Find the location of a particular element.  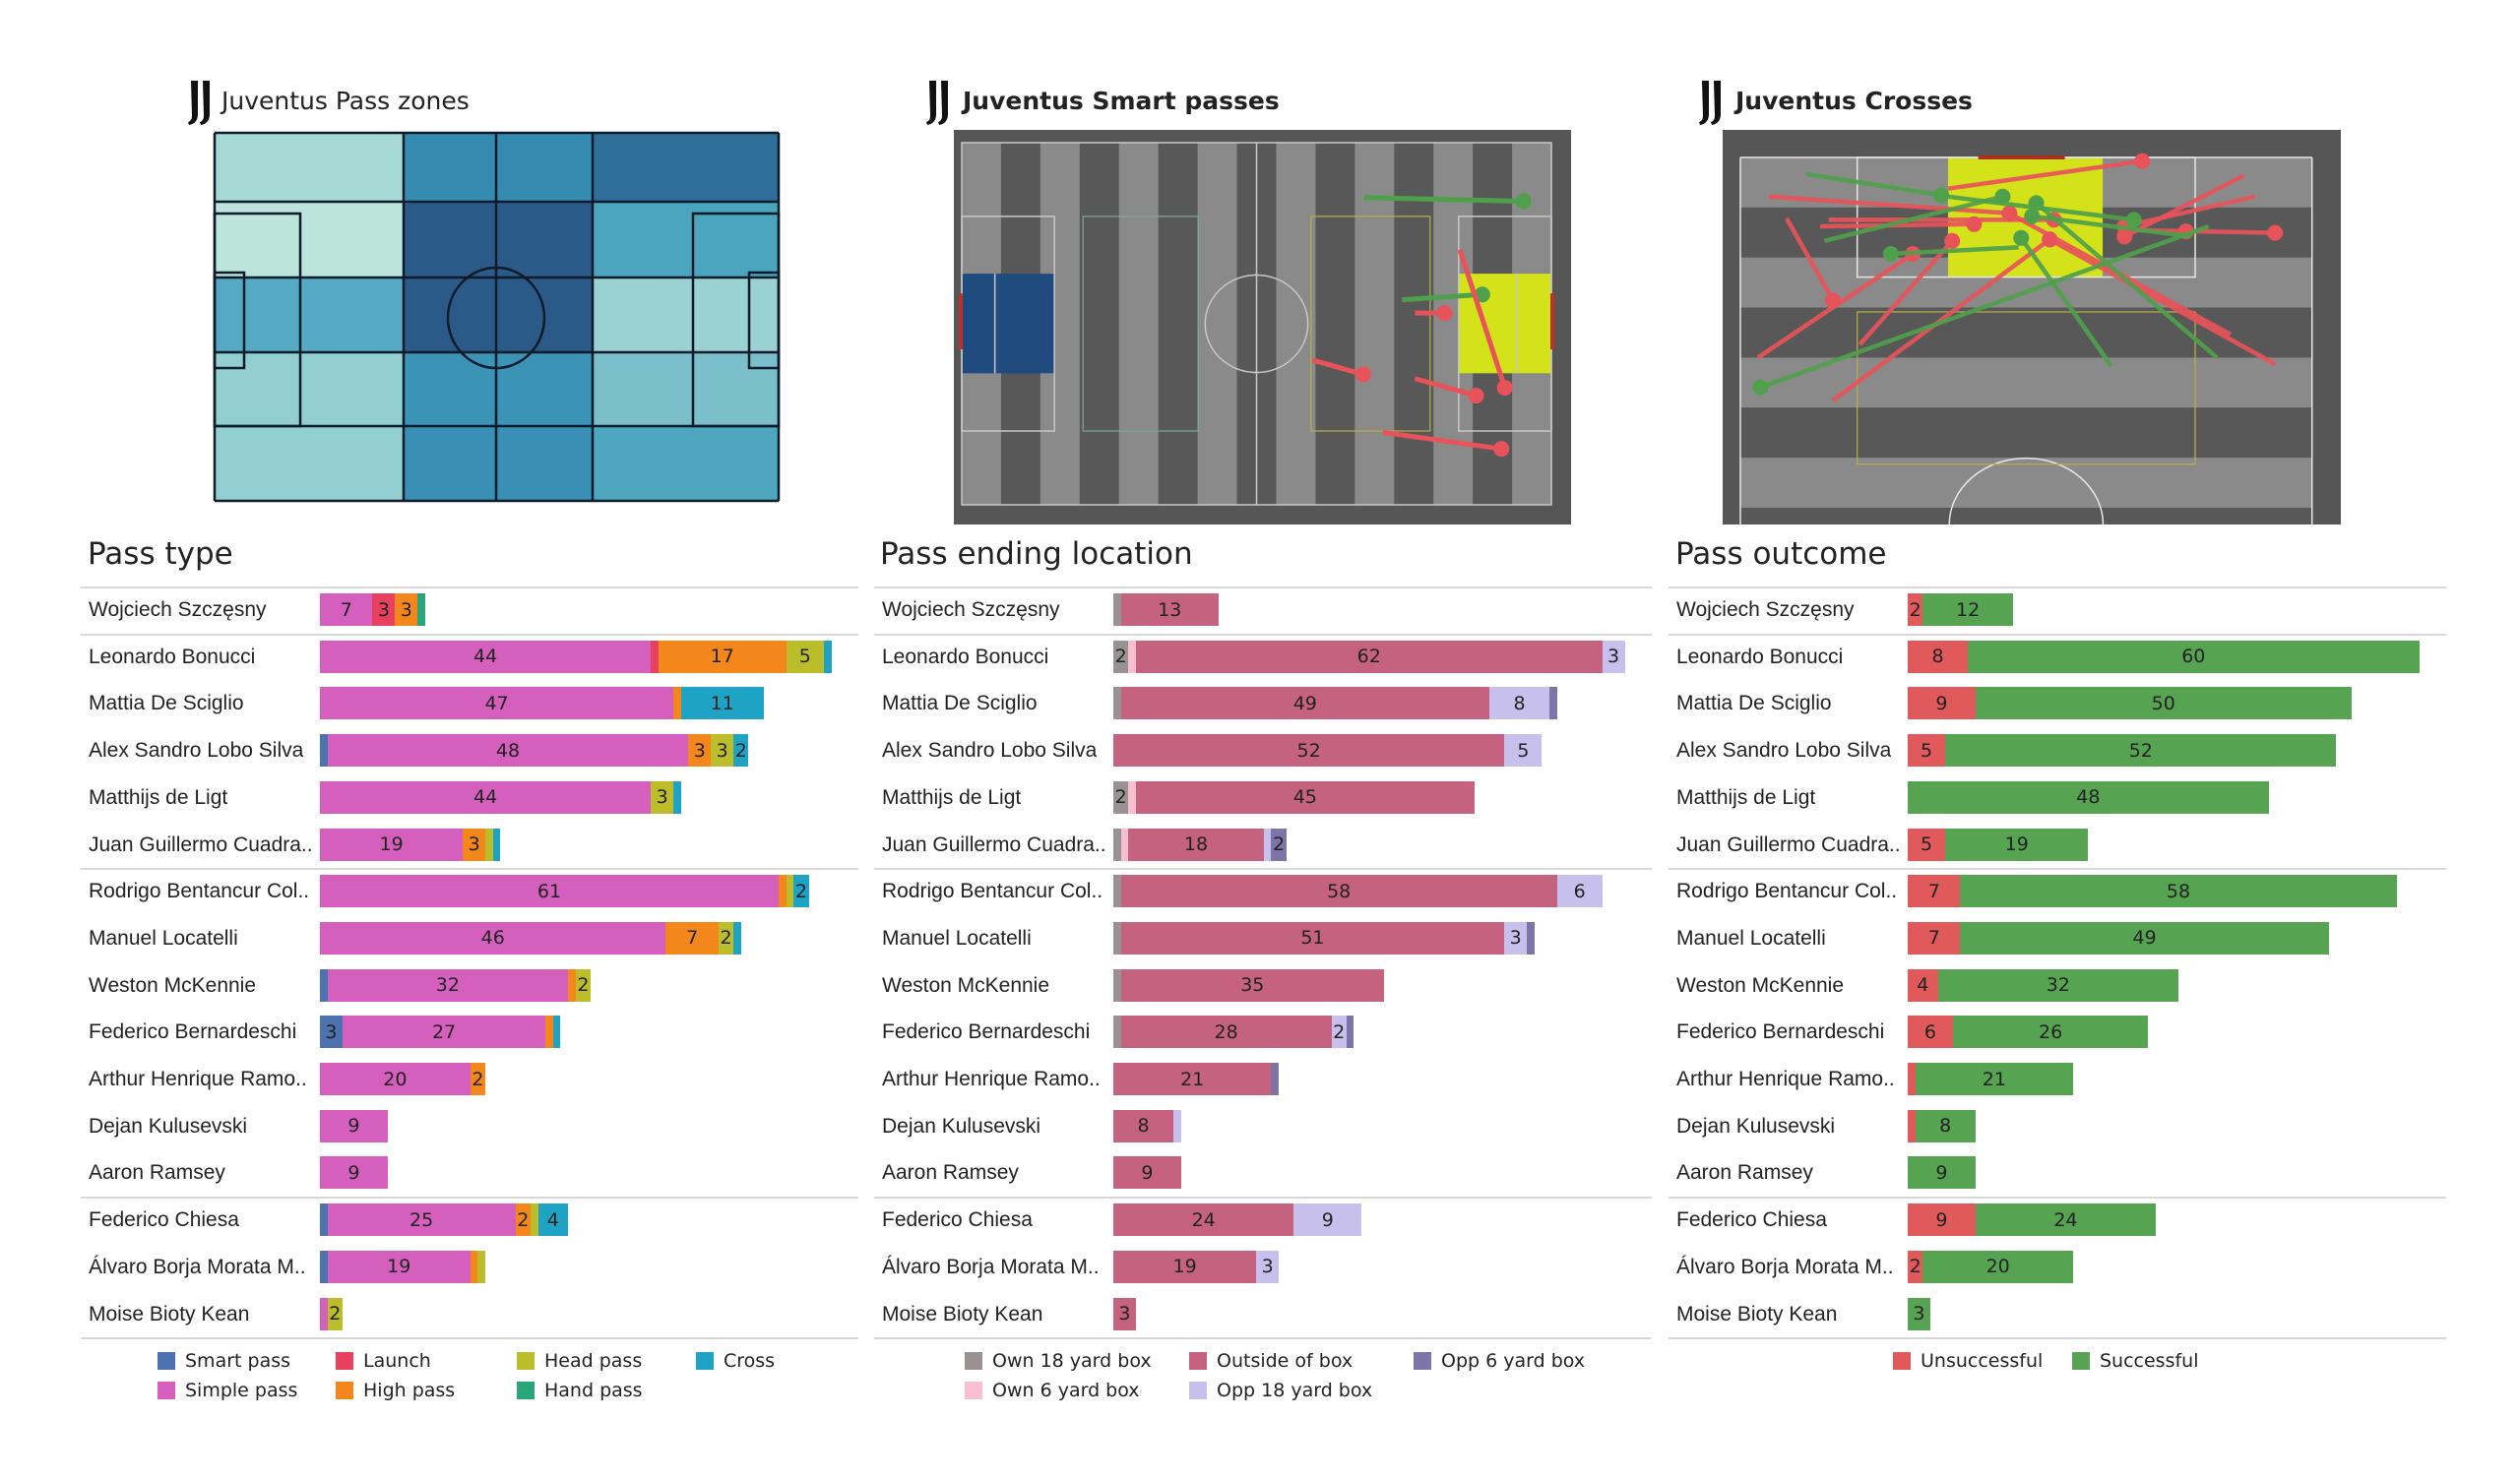

bar-segment: 25 is located at coordinates (421, 1220).